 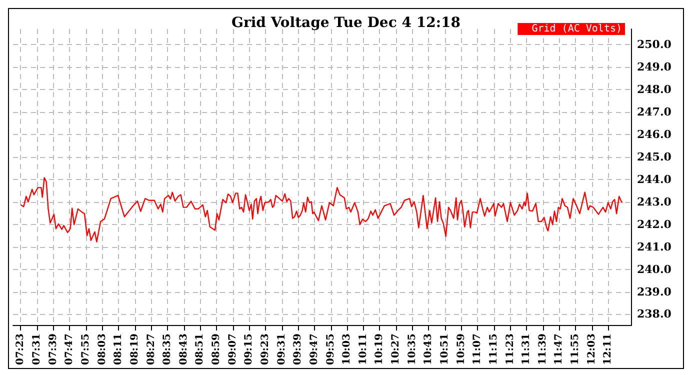 I want to click on y-tick-label: 244.0, so click(x=654, y=179).